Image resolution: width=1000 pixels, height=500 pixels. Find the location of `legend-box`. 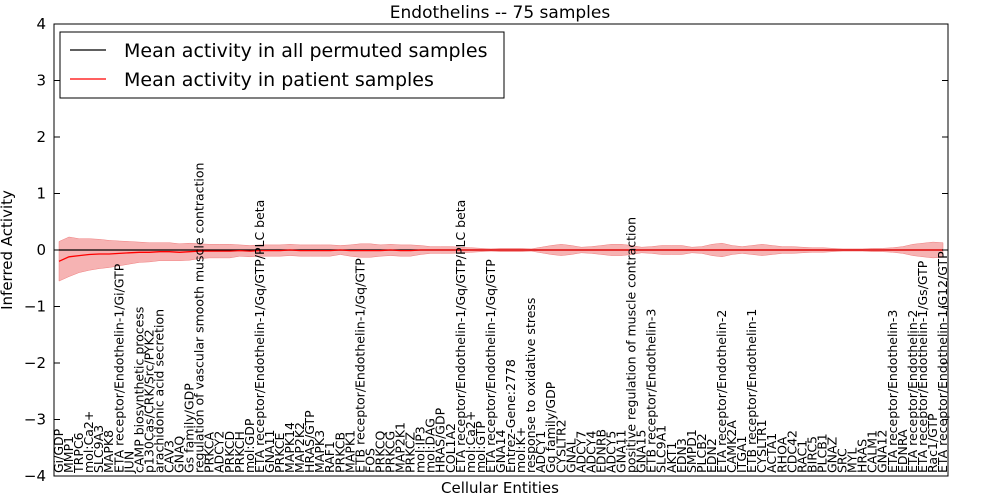

legend-box is located at coordinates (282, 65).